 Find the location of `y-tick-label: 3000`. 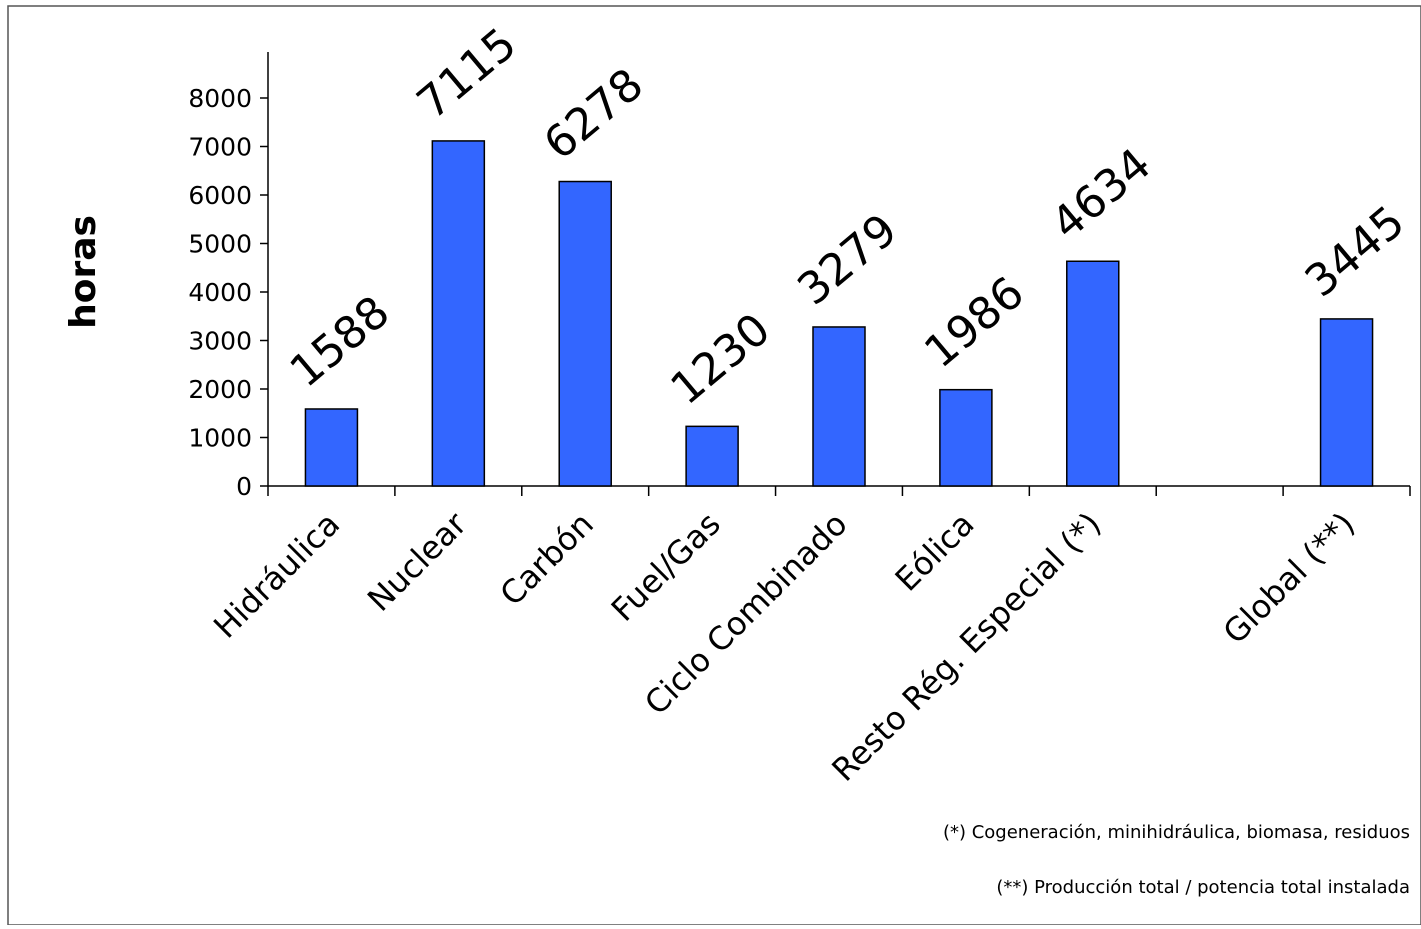

y-tick-label: 3000 is located at coordinates (220, 341).